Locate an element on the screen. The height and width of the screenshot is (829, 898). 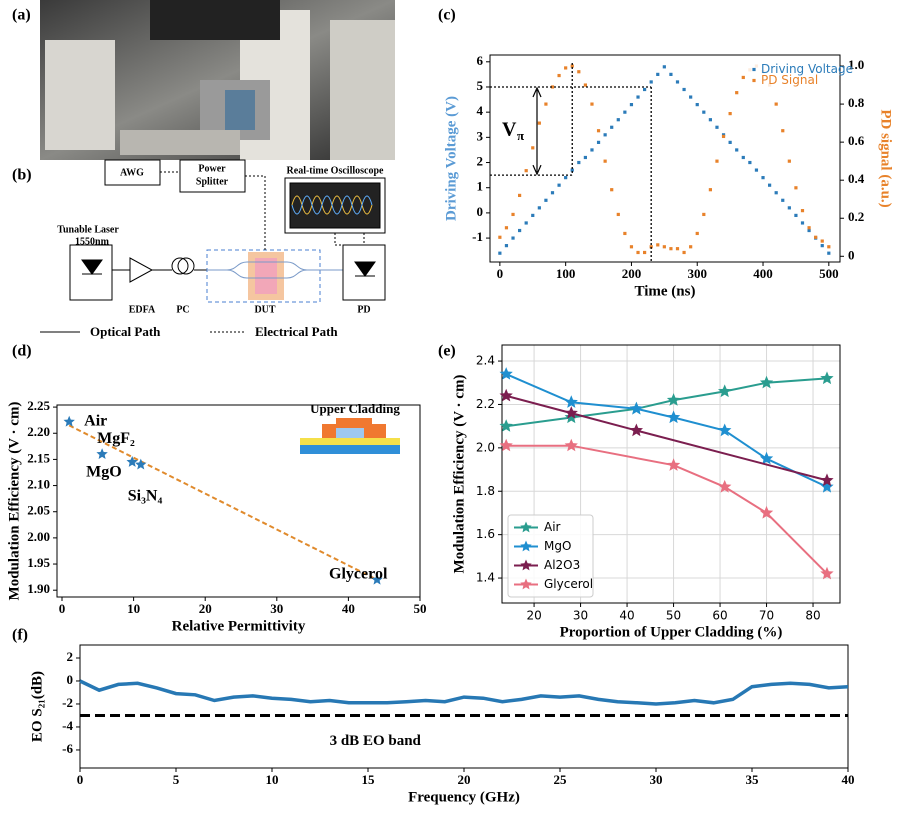
y-tick-label: 0 is located at coordinates (70, 679).